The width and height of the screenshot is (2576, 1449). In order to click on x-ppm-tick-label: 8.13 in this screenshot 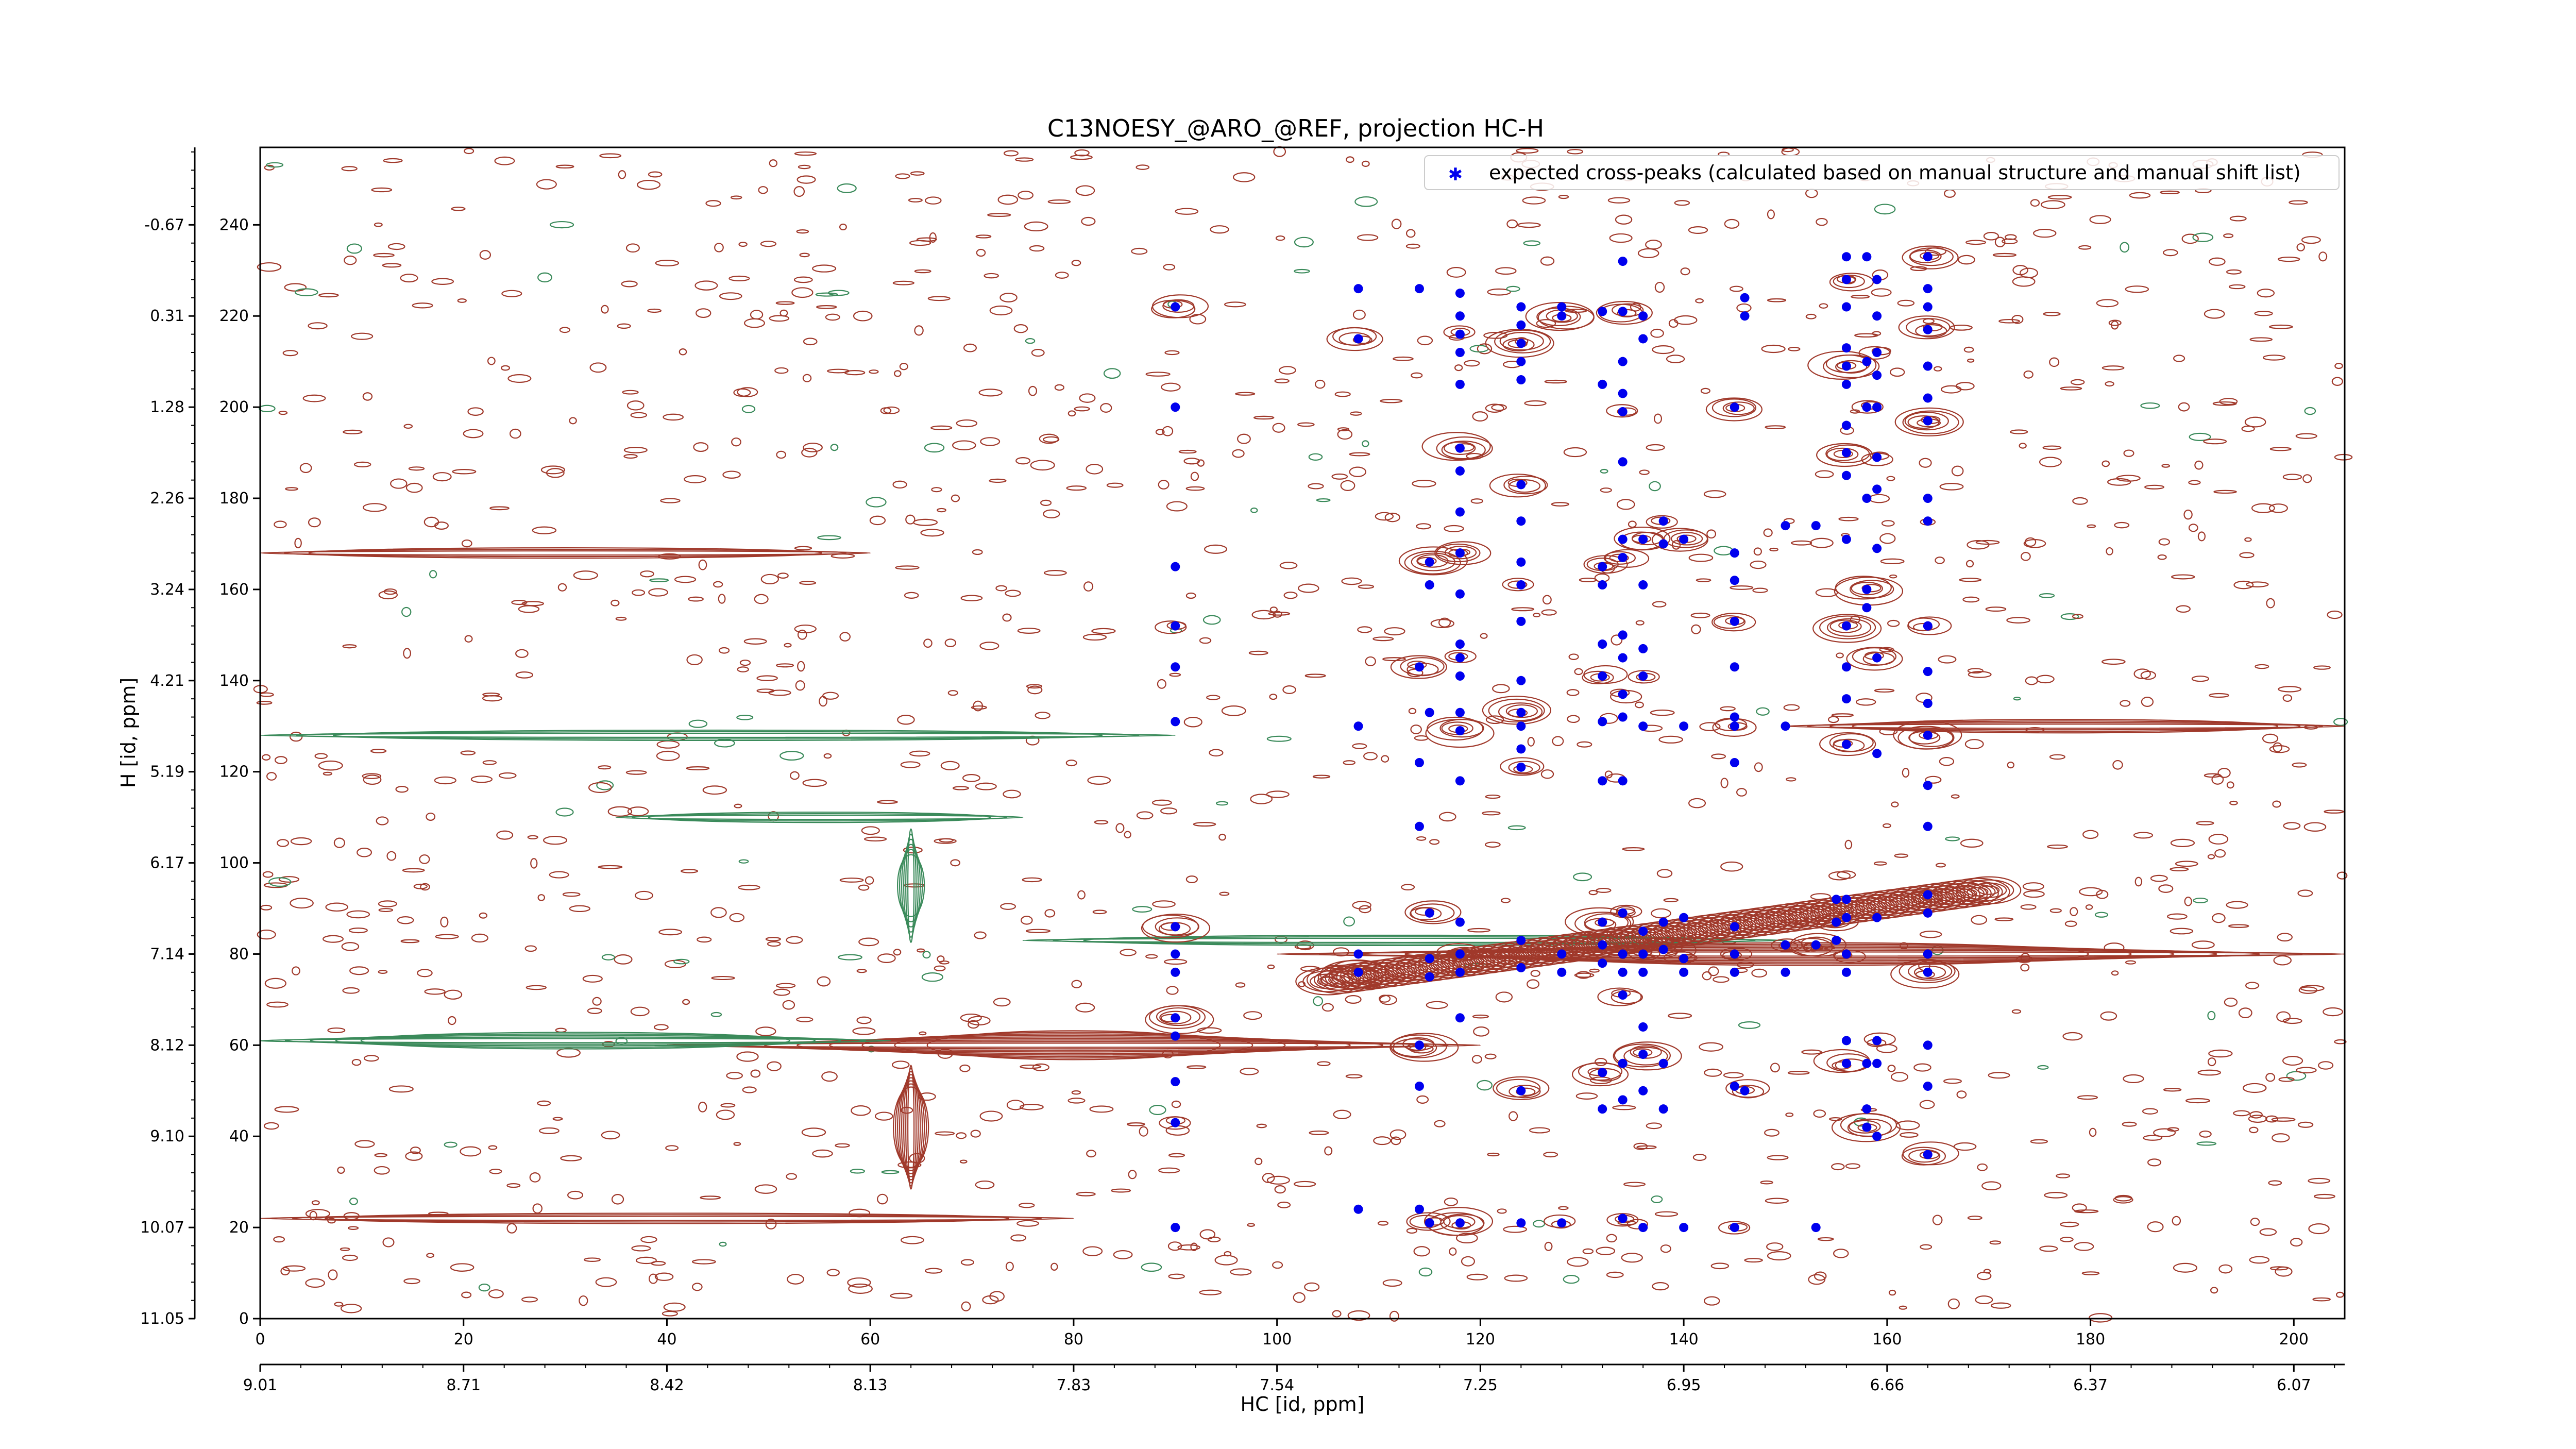, I will do `click(870, 1385)`.